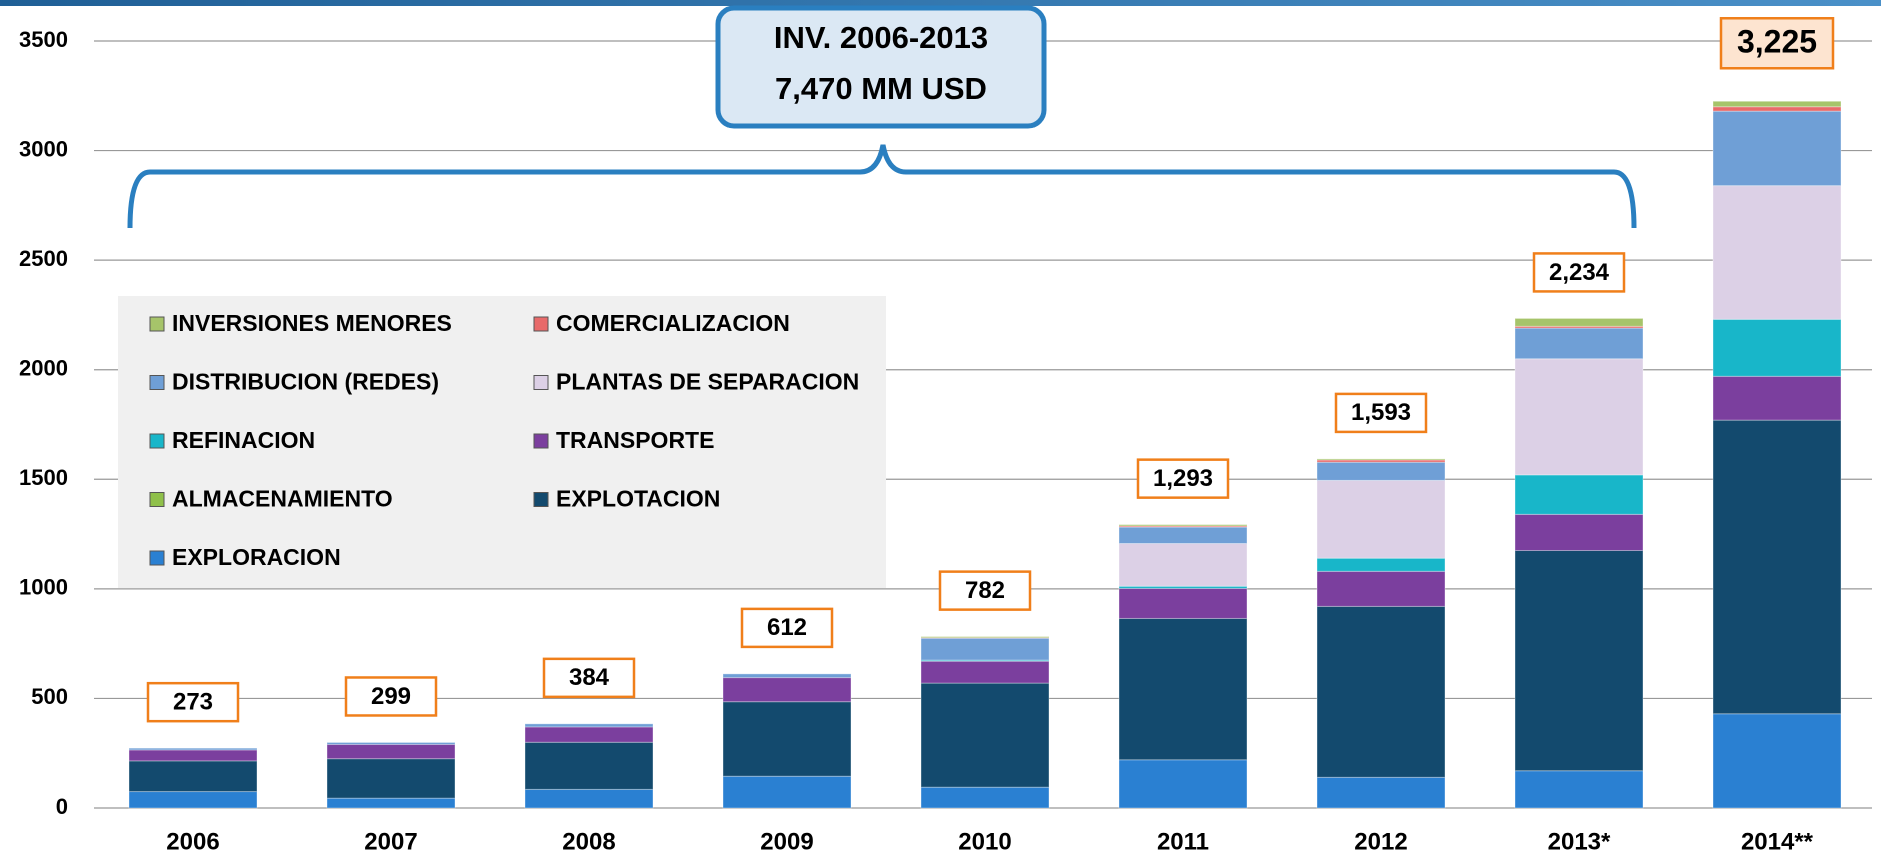 This screenshot has width=1881, height=855. Describe the element at coordinates (390, 841) in the screenshot. I see `x-tick-label: 2007` at that location.